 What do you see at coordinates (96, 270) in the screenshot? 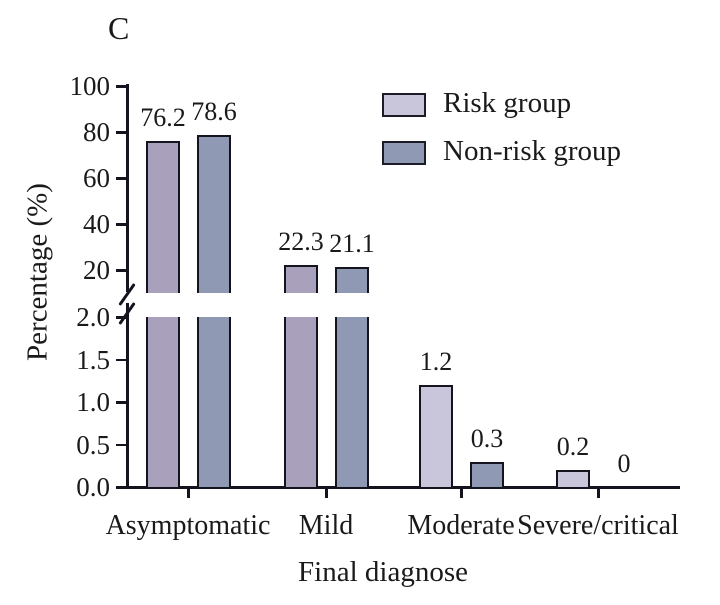
I see `y-tick-label: 20` at bounding box center [96, 270].